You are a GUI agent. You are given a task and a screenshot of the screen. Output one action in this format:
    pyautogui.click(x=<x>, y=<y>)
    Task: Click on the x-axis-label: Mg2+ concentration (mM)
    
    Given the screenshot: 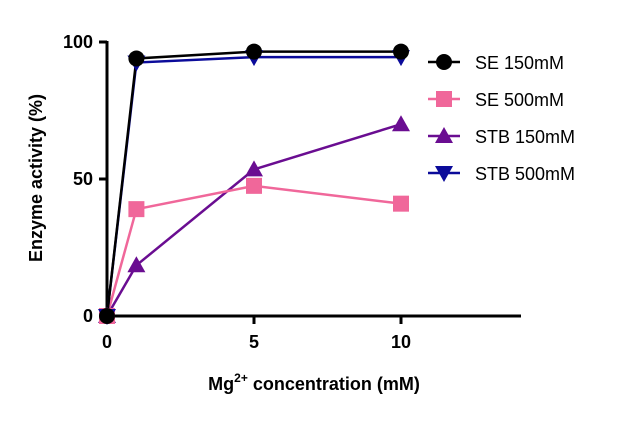 What is the action you would take?
    pyautogui.click(x=314, y=382)
    